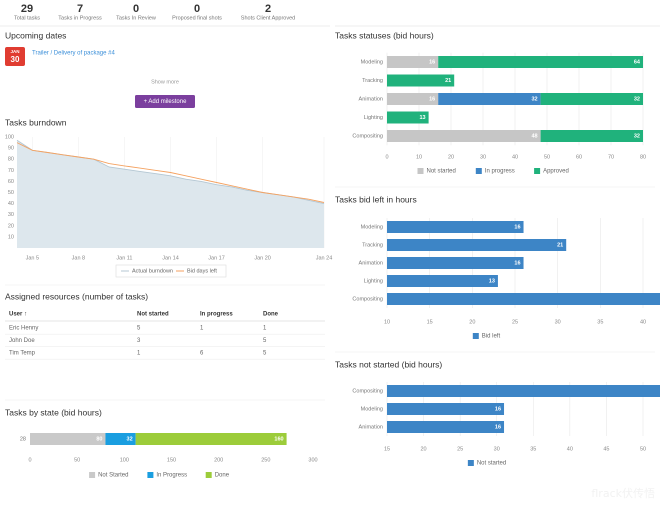 This screenshot has height=507, width=660. Describe the element at coordinates (11, 149) in the screenshot. I see `y-tick-label: 90` at that location.